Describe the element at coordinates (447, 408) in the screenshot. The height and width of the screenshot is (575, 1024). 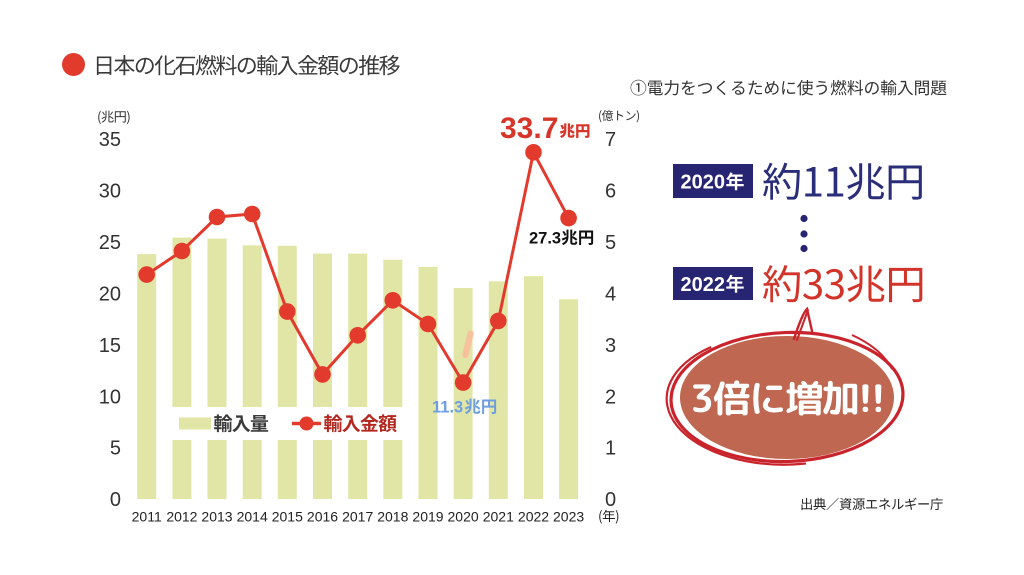
I see `svg-text: 11.3` at that location.